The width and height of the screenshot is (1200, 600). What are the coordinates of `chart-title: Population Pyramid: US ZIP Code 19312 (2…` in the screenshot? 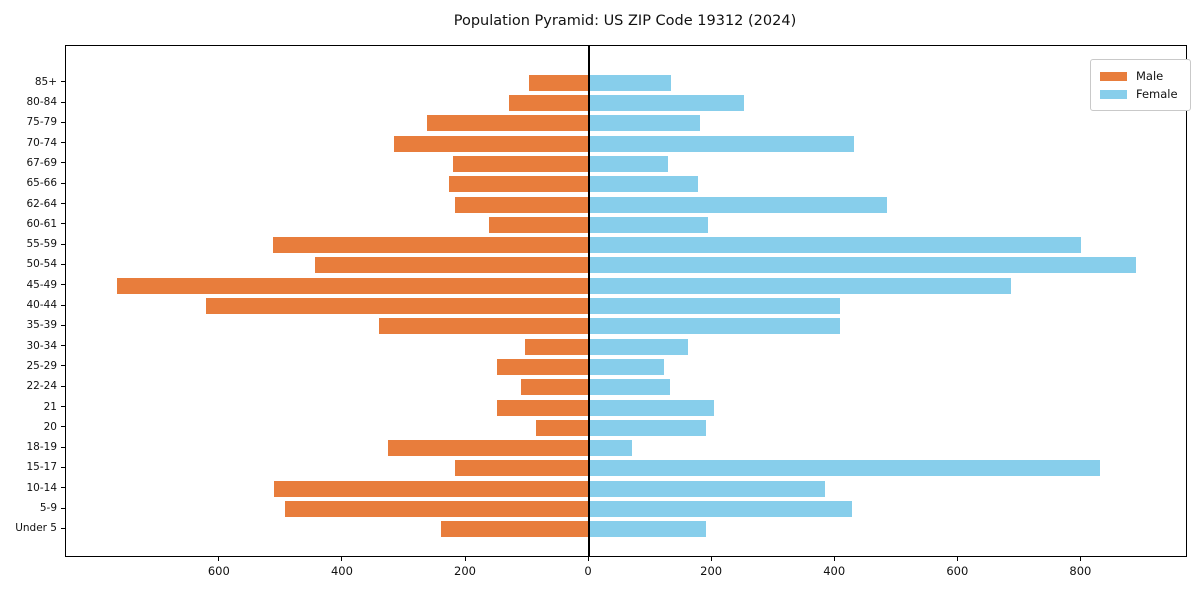 It's located at (625, 21).